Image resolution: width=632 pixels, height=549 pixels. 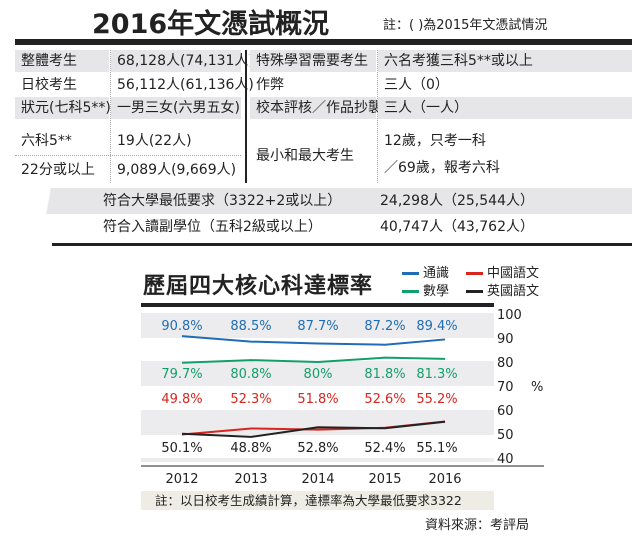 What do you see at coordinates (177, 170) in the screenshot?
I see `row-value: 9,089人(9,669人)` at bounding box center [177, 170].